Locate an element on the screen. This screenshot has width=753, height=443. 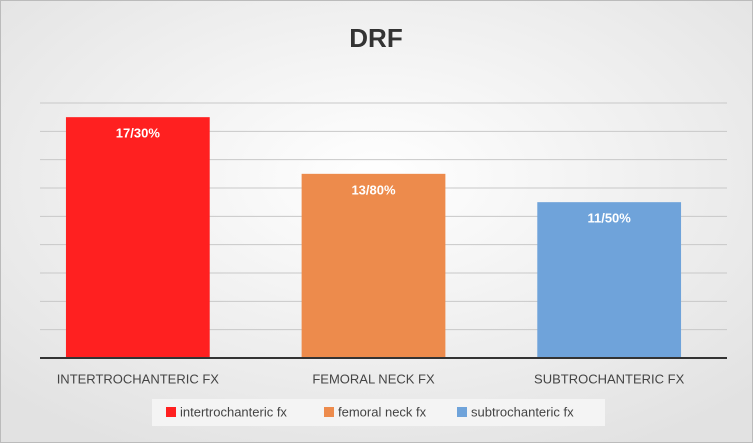
legend-label: femoral neck fx is located at coordinates (382, 411).